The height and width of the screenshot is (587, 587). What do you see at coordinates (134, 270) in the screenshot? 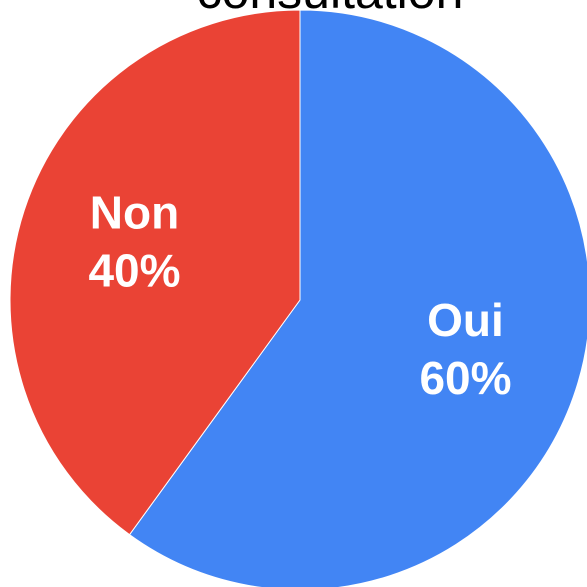
I see `slice-value-label: 40%` at bounding box center [134, 270].